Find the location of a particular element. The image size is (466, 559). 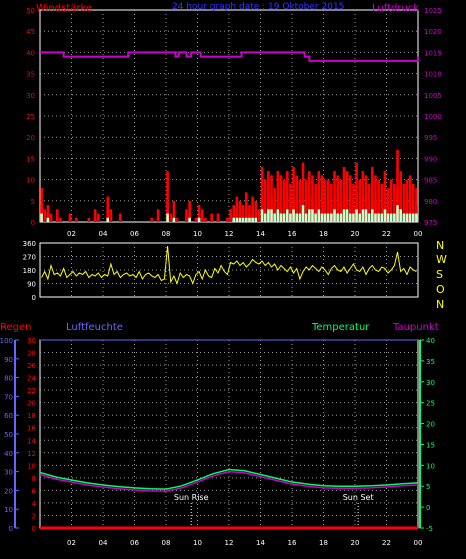

rain-axis-label: Regen is located at coordinates (16, 327).